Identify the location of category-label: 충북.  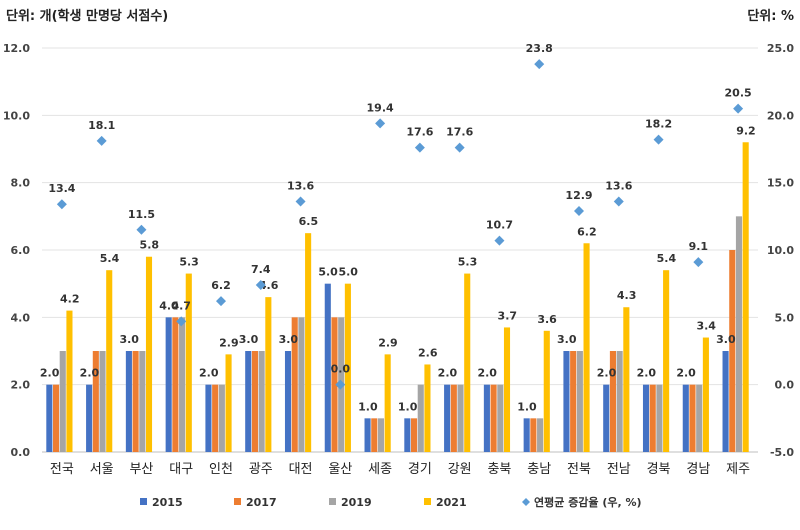
(499, 469).